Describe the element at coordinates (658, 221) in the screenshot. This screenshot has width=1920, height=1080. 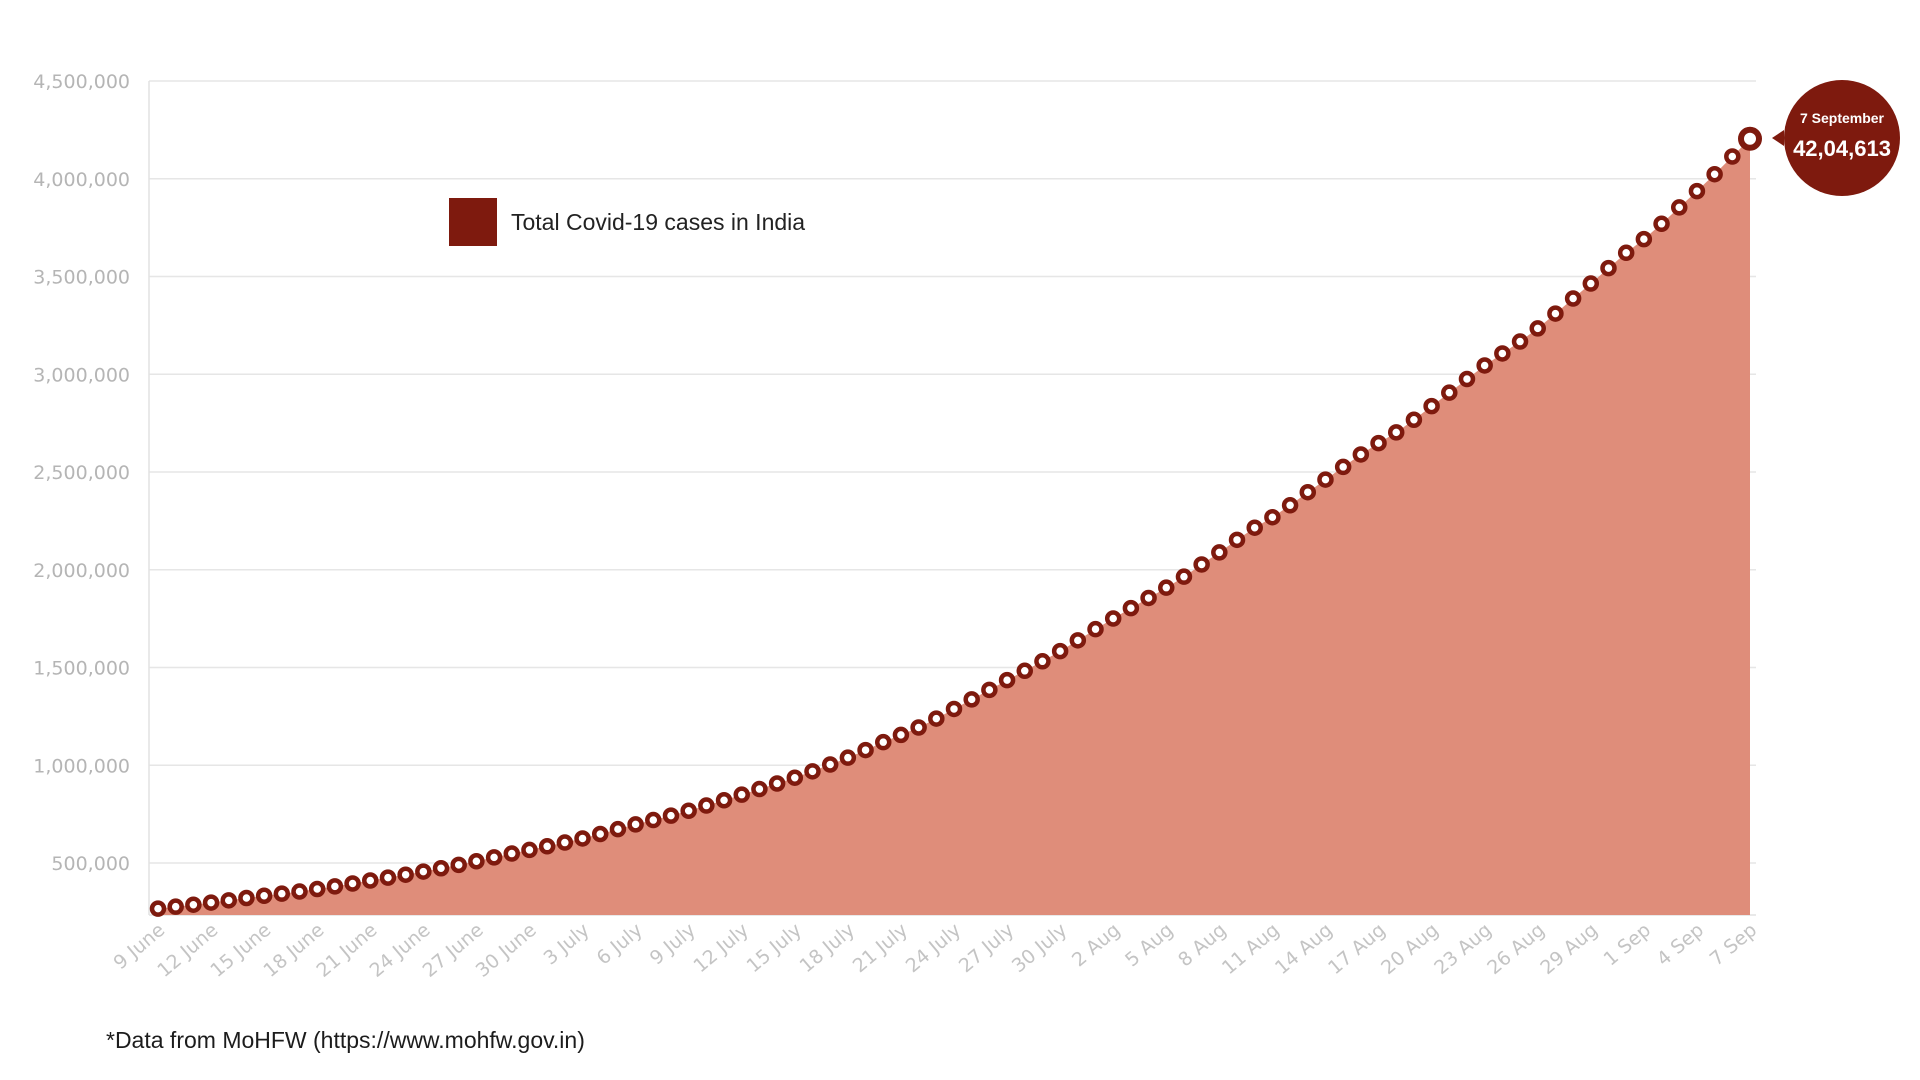
I see `legend-label: Total Covid-19 cases in India` at that location.